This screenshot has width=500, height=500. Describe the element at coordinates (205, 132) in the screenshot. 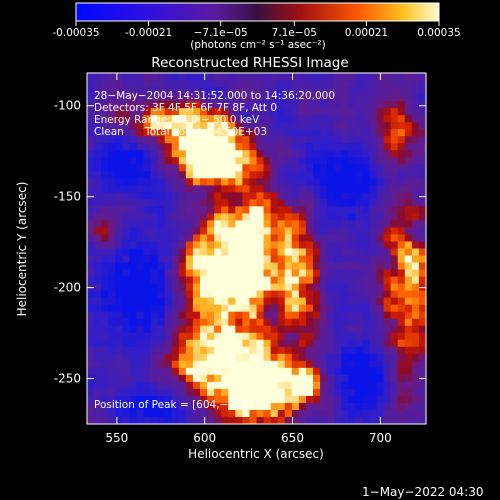

I see `annotation-total-counts: Total counts: 4.50E+03` at that location.